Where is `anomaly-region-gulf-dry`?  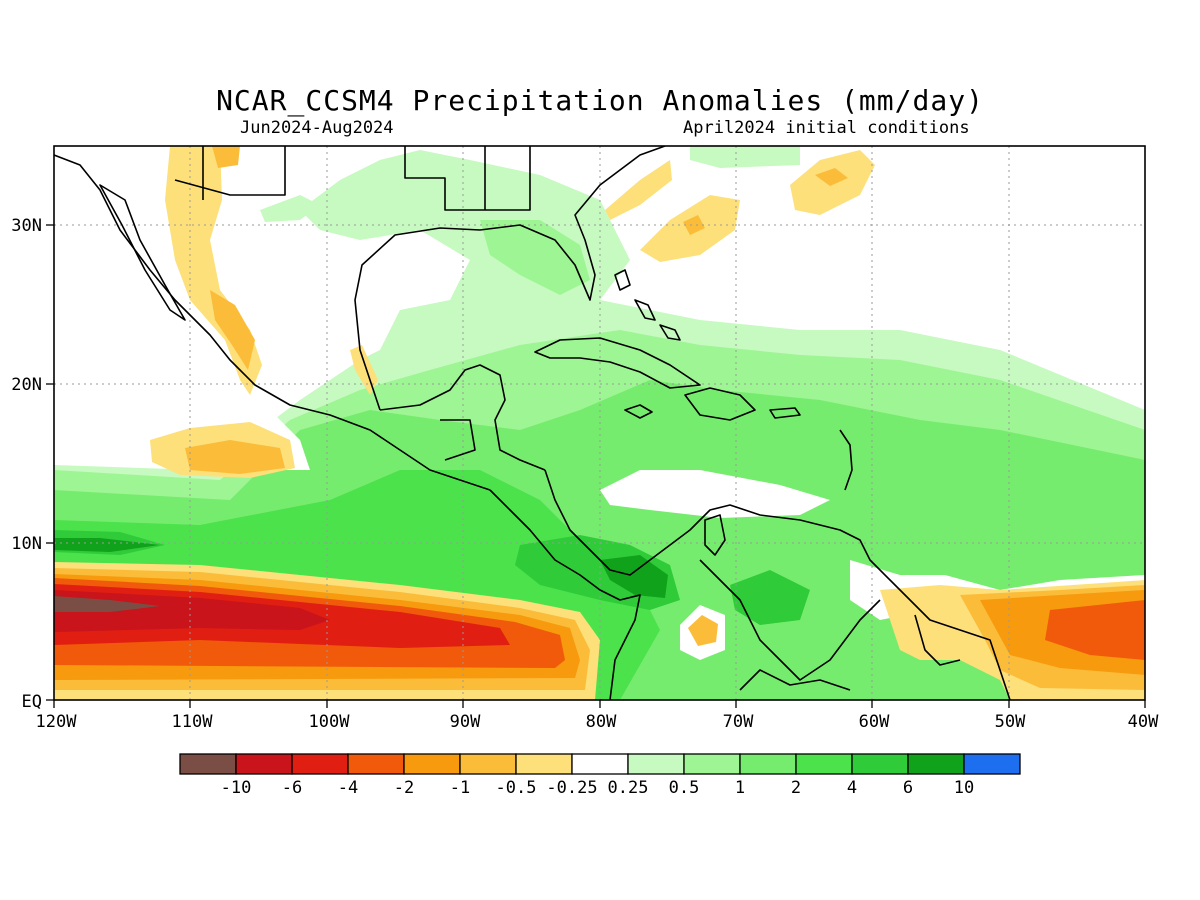
anomaly-region-gulf-dry is located at coordinates (410, 285).